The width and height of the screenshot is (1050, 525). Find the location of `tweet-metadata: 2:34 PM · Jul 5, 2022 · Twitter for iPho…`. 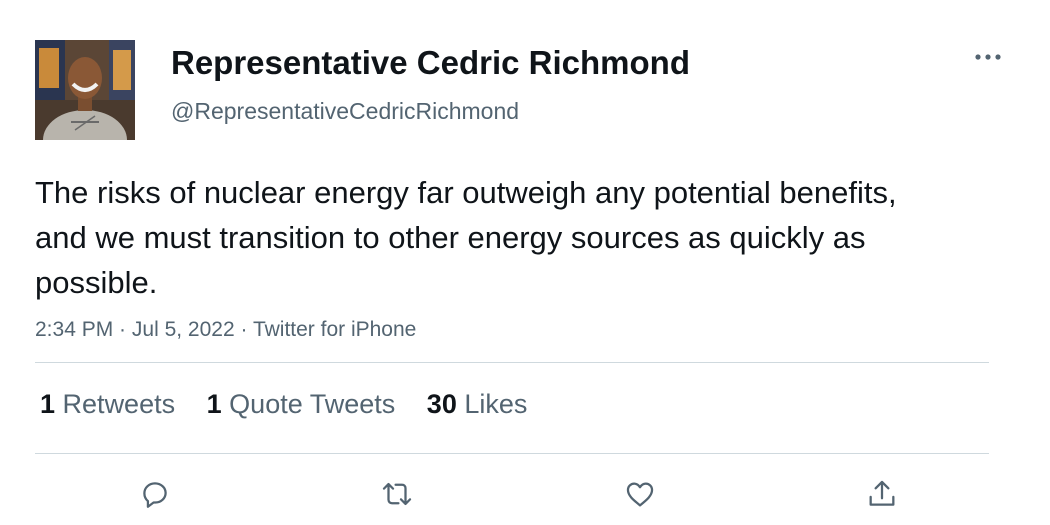

tweet-metadata: 2:34 PM · Jul 5, 2022 · Twitter for iPho… is located at coordinates (225, 330).